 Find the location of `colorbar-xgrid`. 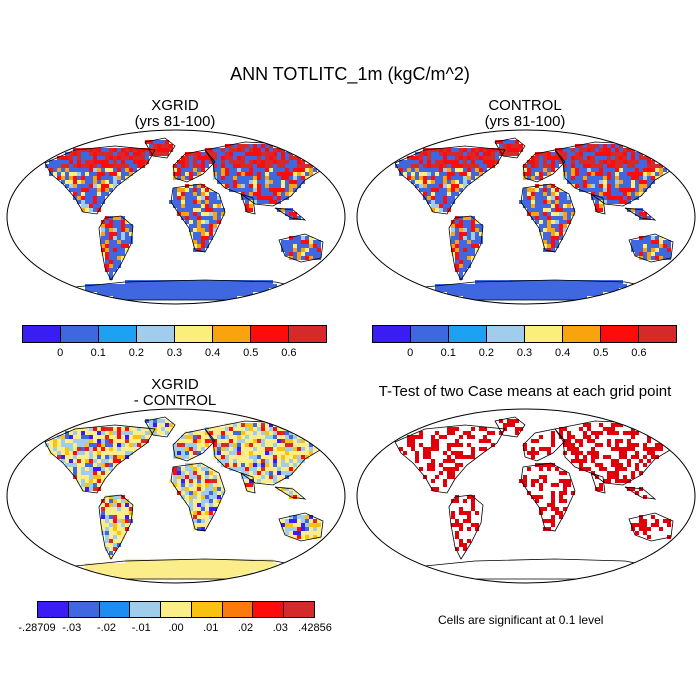

colorbar-xgrid is located at coordinates (174, 334).